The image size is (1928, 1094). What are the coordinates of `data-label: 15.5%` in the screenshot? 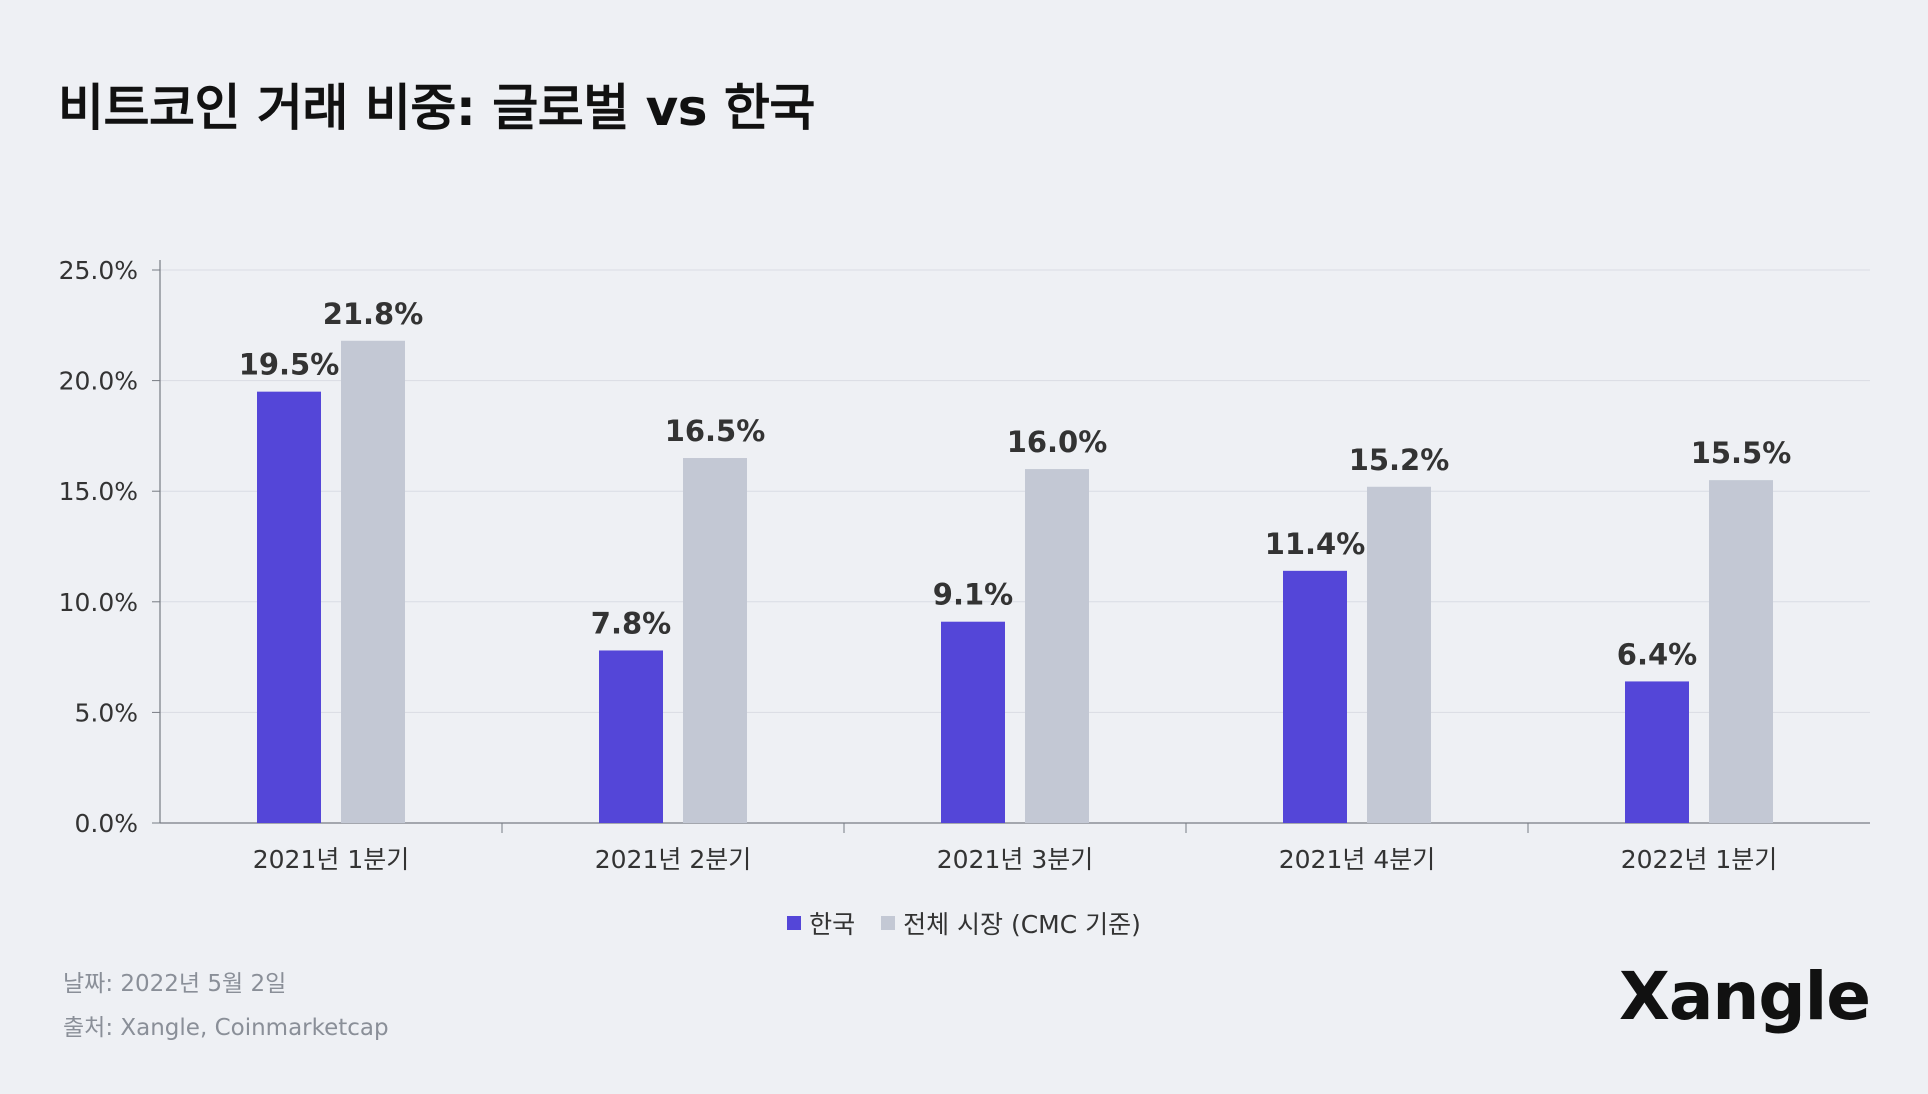 It's located at (1741, 453).